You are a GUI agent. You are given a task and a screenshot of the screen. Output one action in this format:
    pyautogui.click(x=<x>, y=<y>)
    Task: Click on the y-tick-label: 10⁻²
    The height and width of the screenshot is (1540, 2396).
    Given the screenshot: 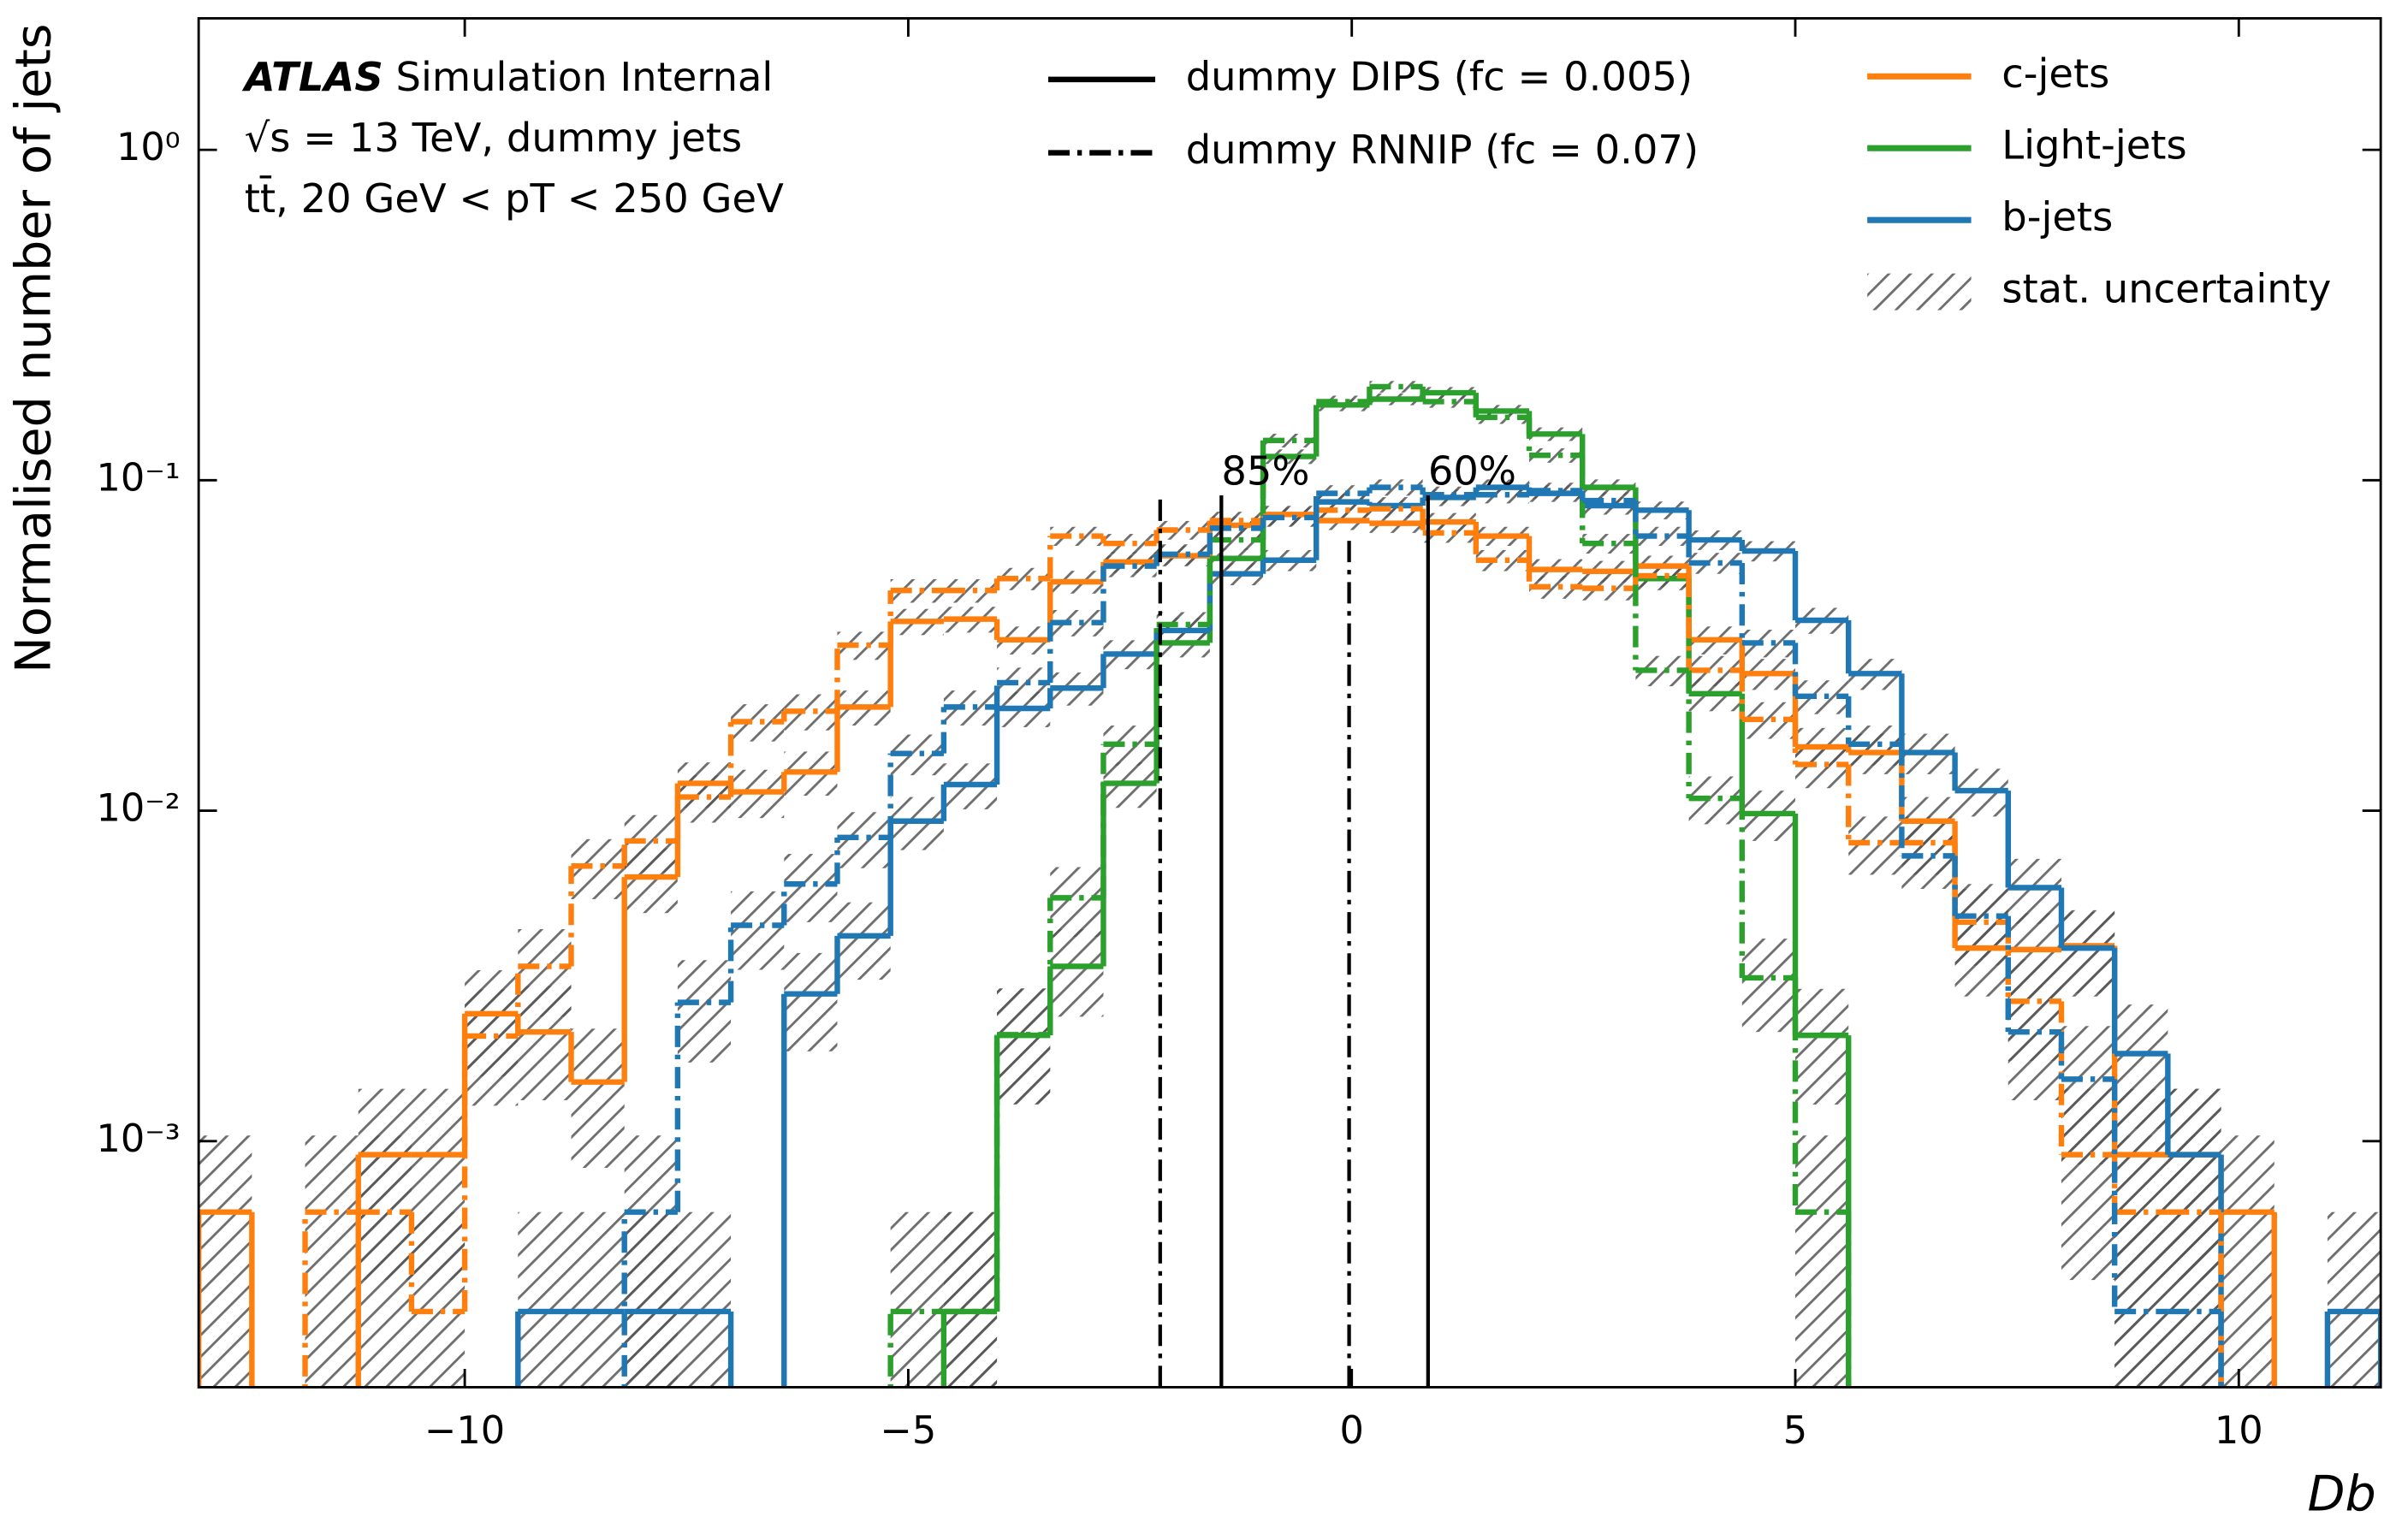 What is the action you would take?
    pyautogui.click(x=138, y=808)
    